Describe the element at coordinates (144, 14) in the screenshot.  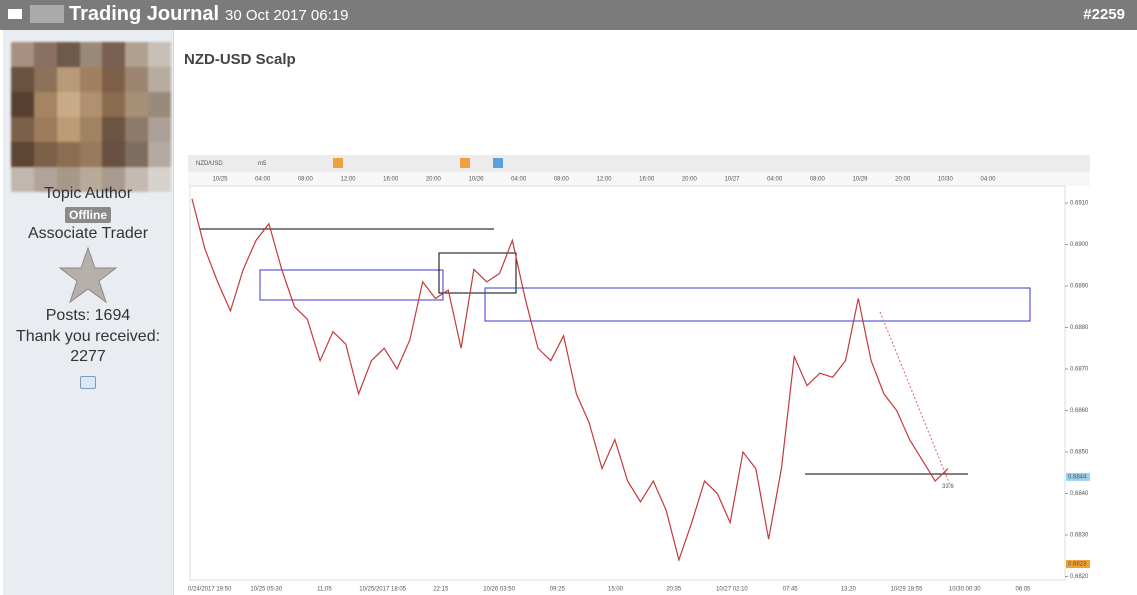
I see `thread-title: Trading Journal` at that location.